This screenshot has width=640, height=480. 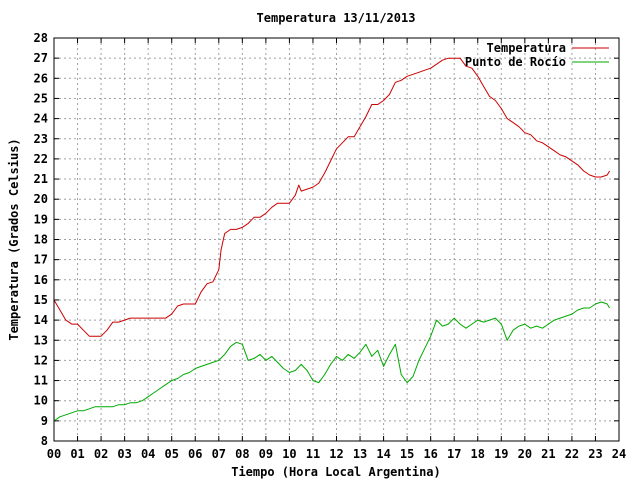 What do you see at coordinates (54, 454) in the screenshot?
I see `x-tick-label: 00` at bounding box center [54, 454].